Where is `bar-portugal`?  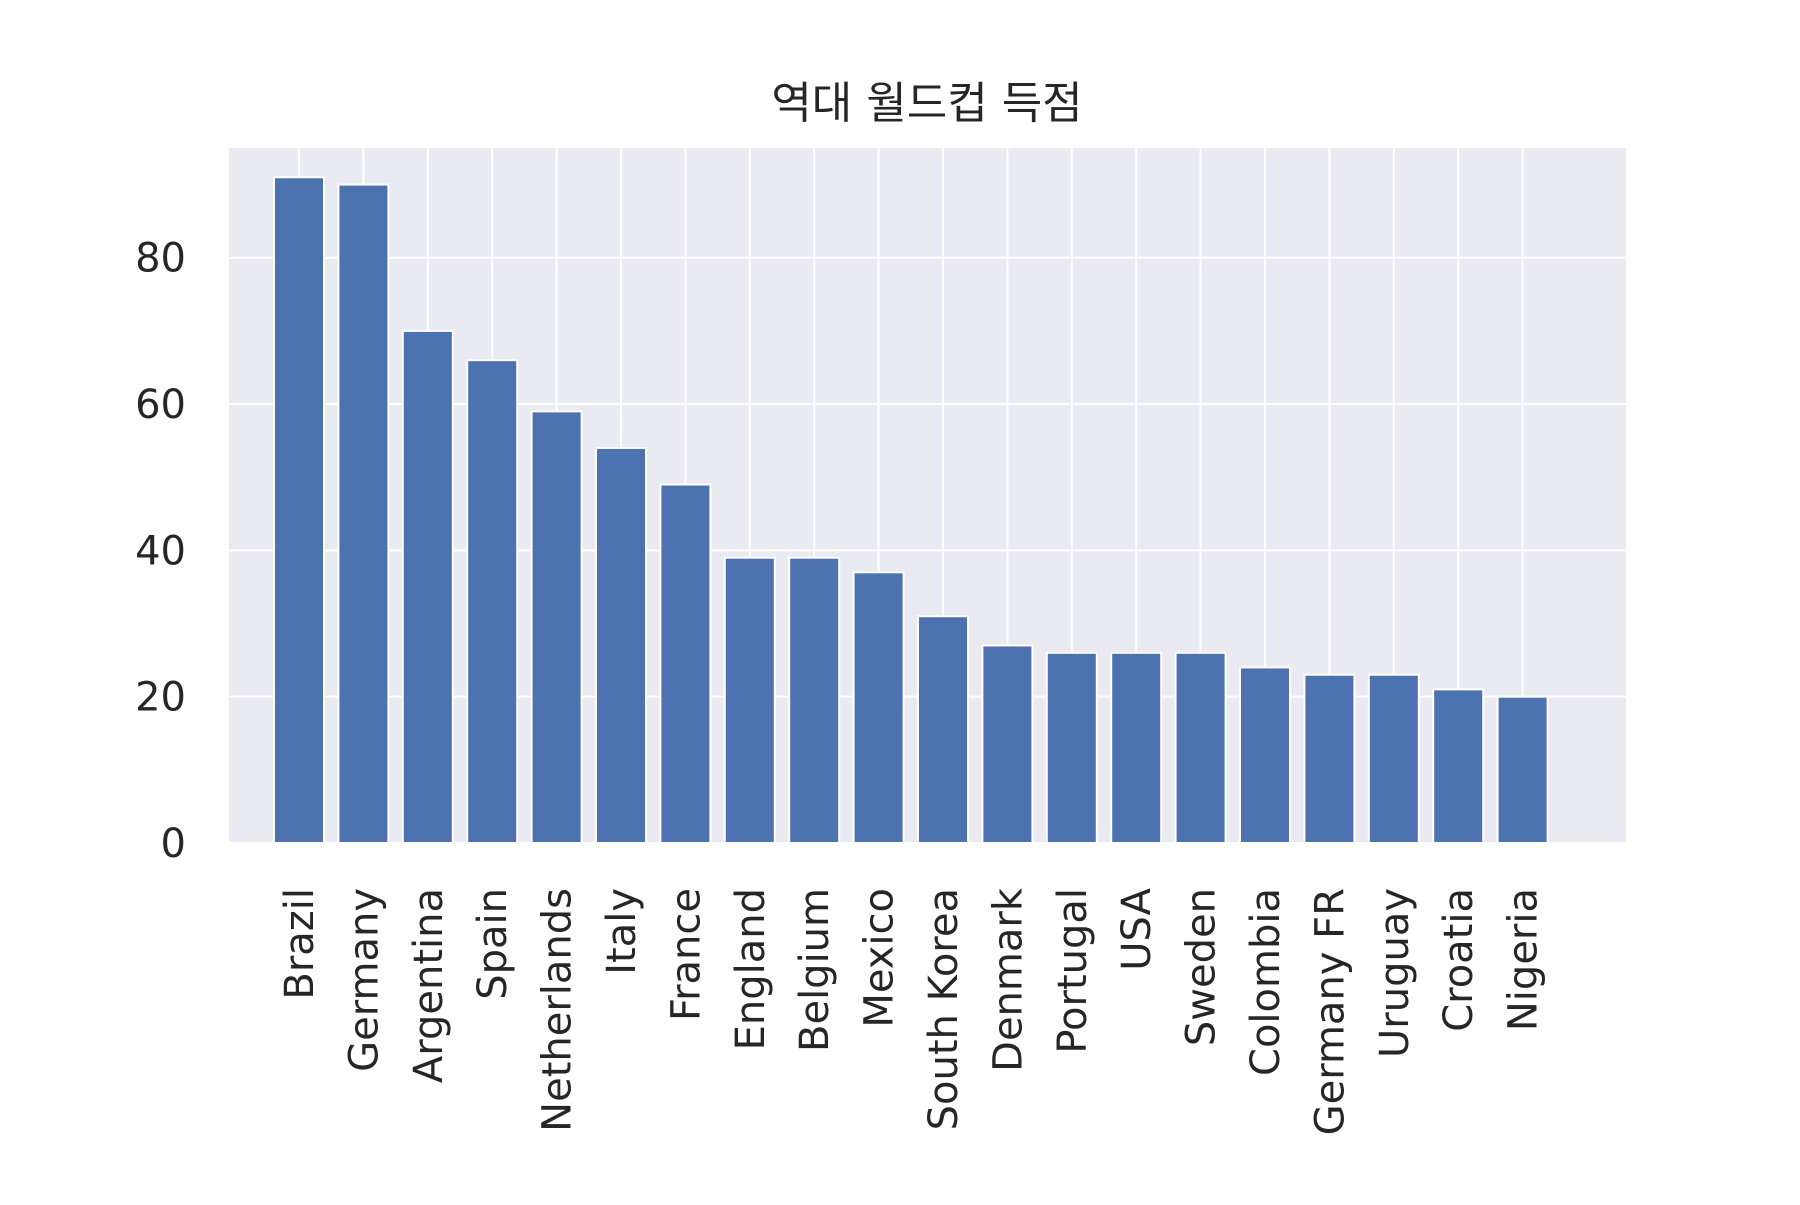
bar-portugal is located at coordinates (1071, 748).